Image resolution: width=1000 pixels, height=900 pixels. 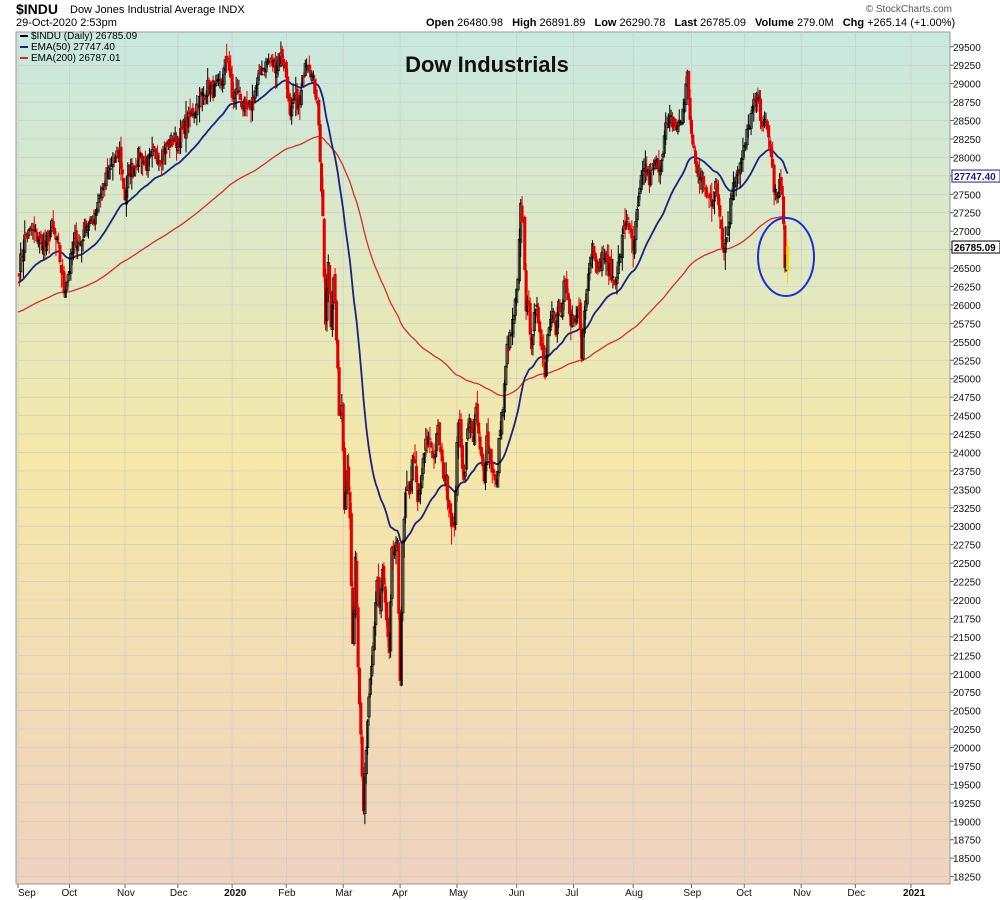 I want to click on y-tick-label: 21750, so click(x=967, y=619).